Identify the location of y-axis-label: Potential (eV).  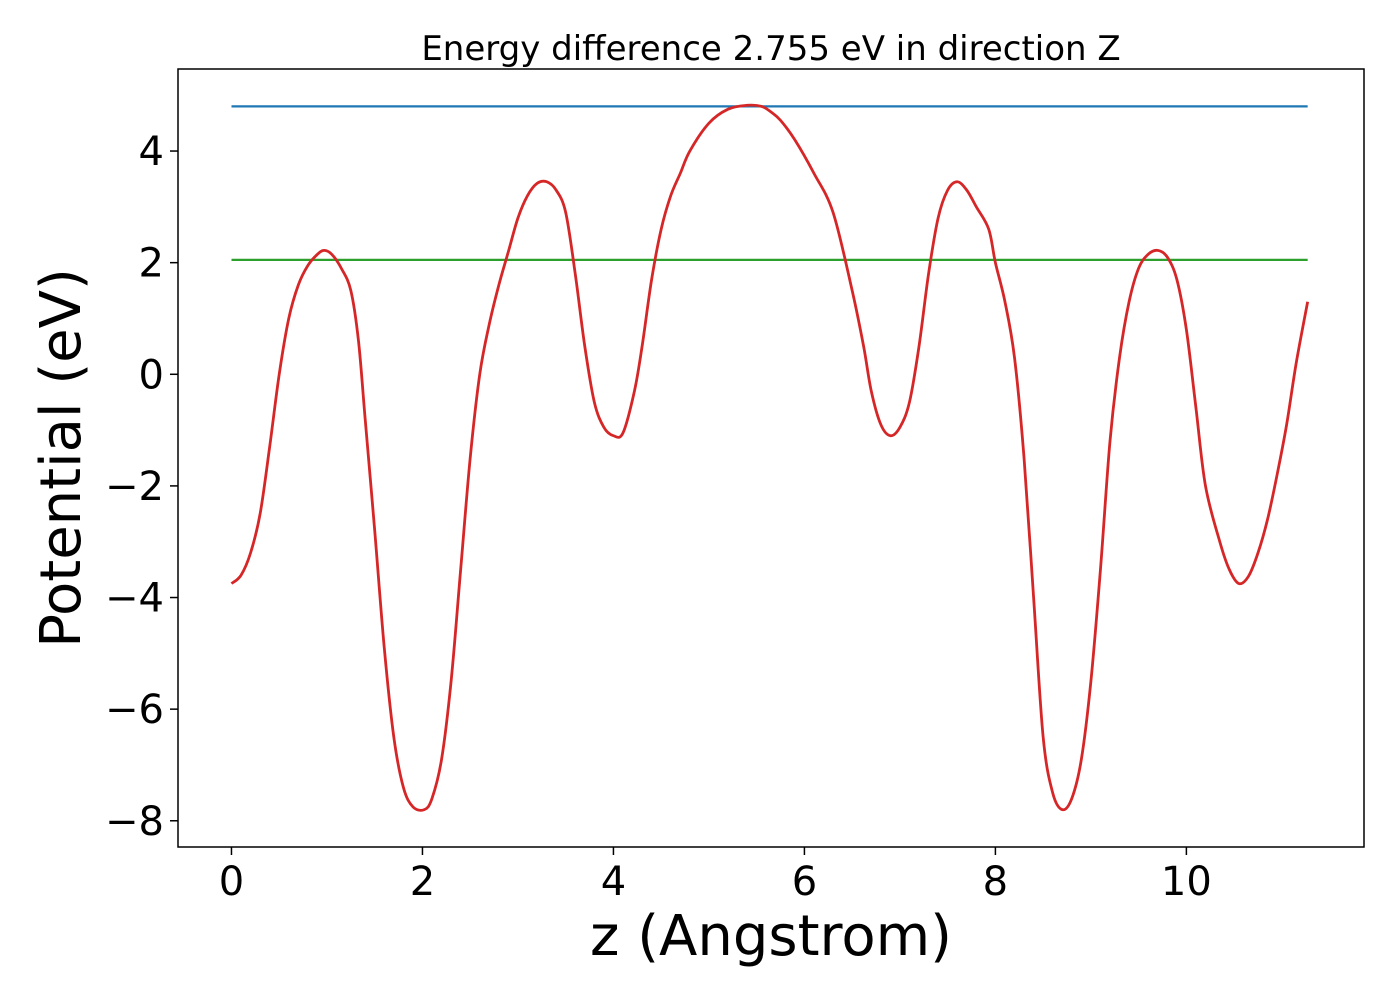
(61, 458).